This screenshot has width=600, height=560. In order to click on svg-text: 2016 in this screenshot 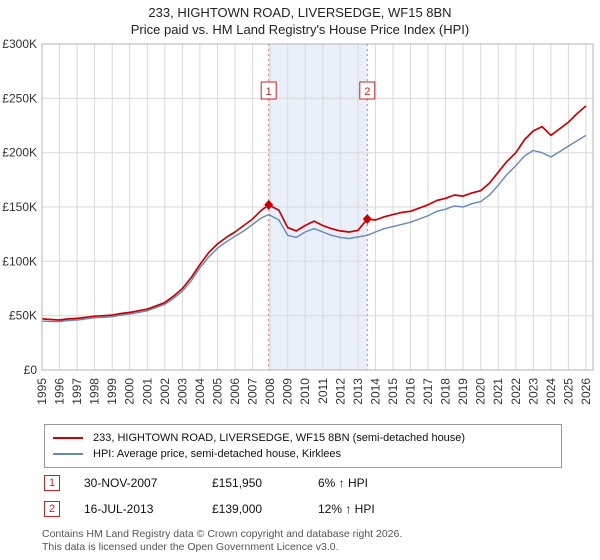, I will do `click(411, 391)`.